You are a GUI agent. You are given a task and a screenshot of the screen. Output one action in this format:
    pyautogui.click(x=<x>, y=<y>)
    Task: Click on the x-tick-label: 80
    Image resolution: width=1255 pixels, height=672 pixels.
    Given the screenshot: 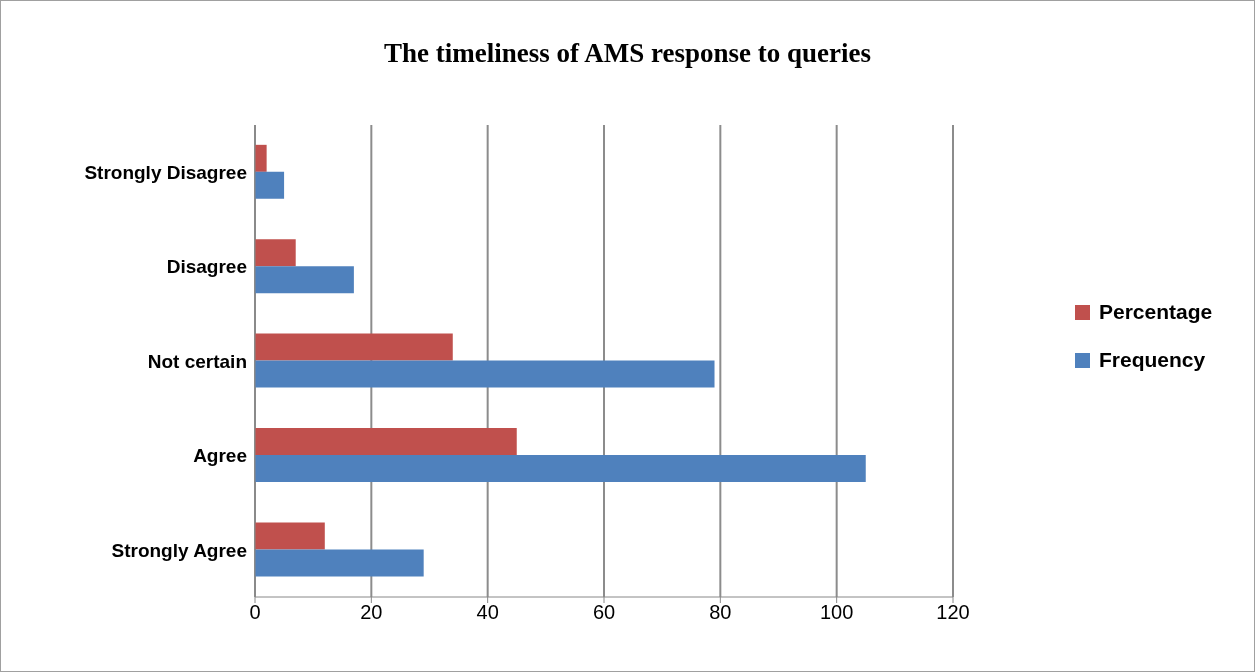 What is the action you would take?
    pyautogui.click(x=720, y=612)
    